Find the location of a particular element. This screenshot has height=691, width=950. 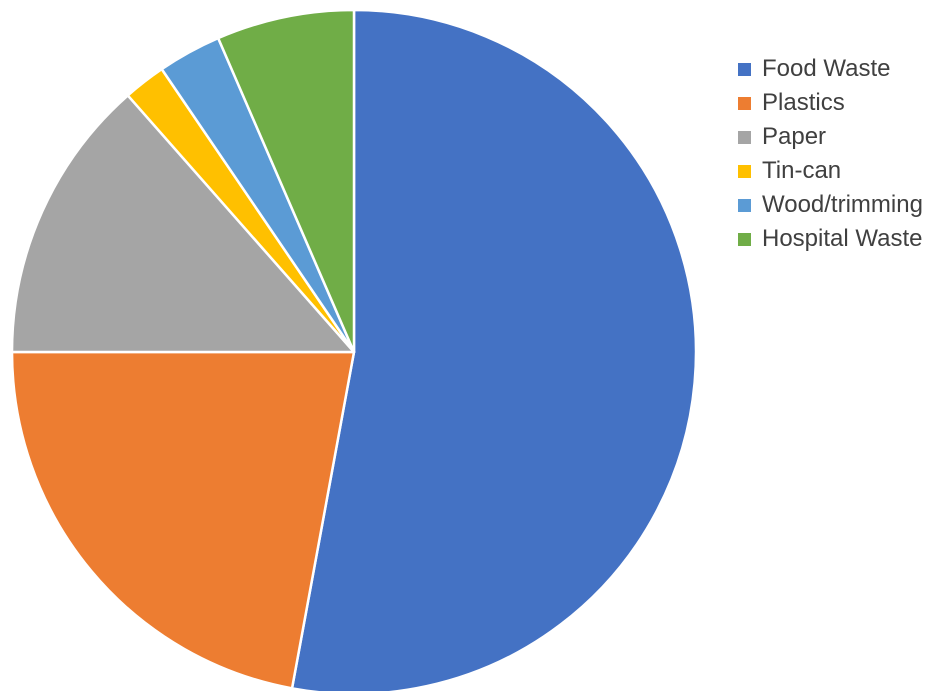

legend-item: Tin-can is located at coordinates (830, 171).